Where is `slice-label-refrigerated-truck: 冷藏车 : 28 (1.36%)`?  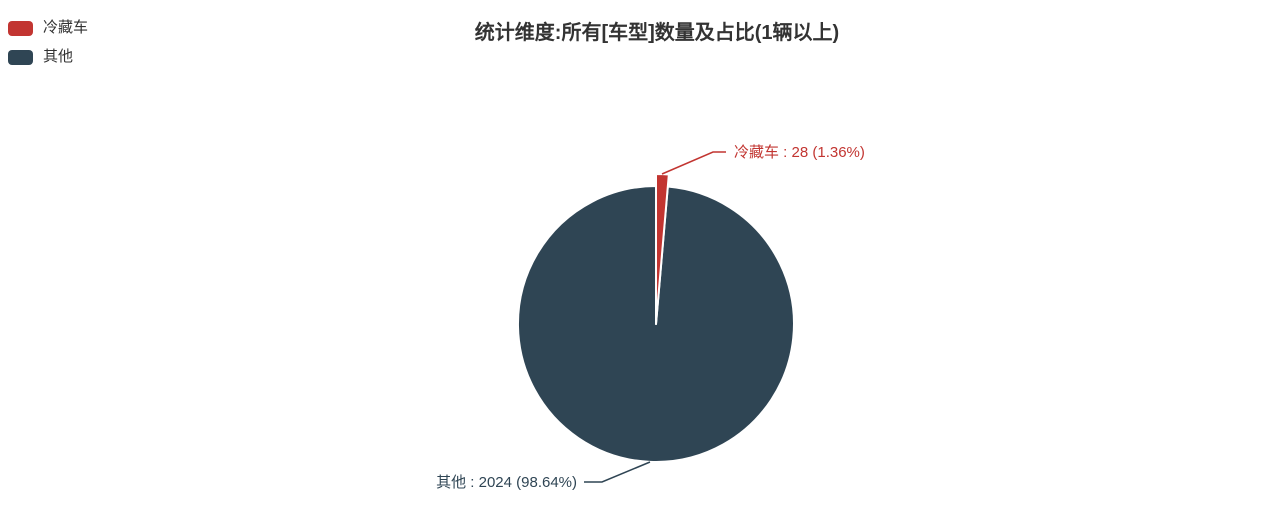 slice-label-refrigerated-truck: 冷藏车 : 28 (1.36%) is located at coordinates (799, 152).